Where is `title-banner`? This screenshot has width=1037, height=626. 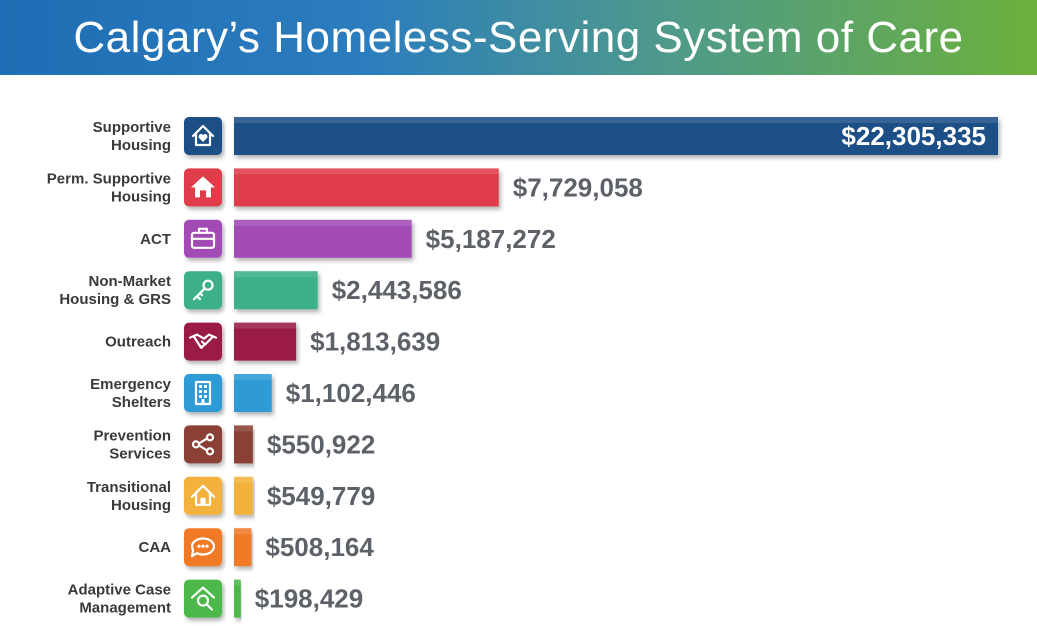
title-banner is located at coordinates (518, 37).